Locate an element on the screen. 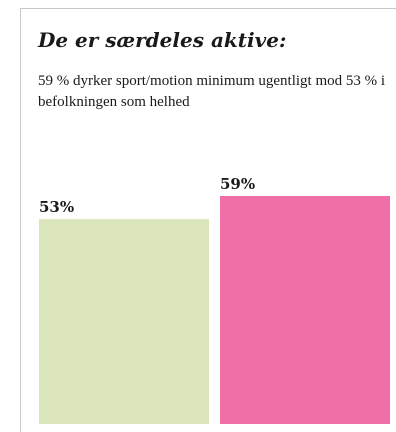 Image resolution: width=396 pixels, height=432 pixels. chart-title: De er særdeles aktive: is located at coordinates (162, 40).